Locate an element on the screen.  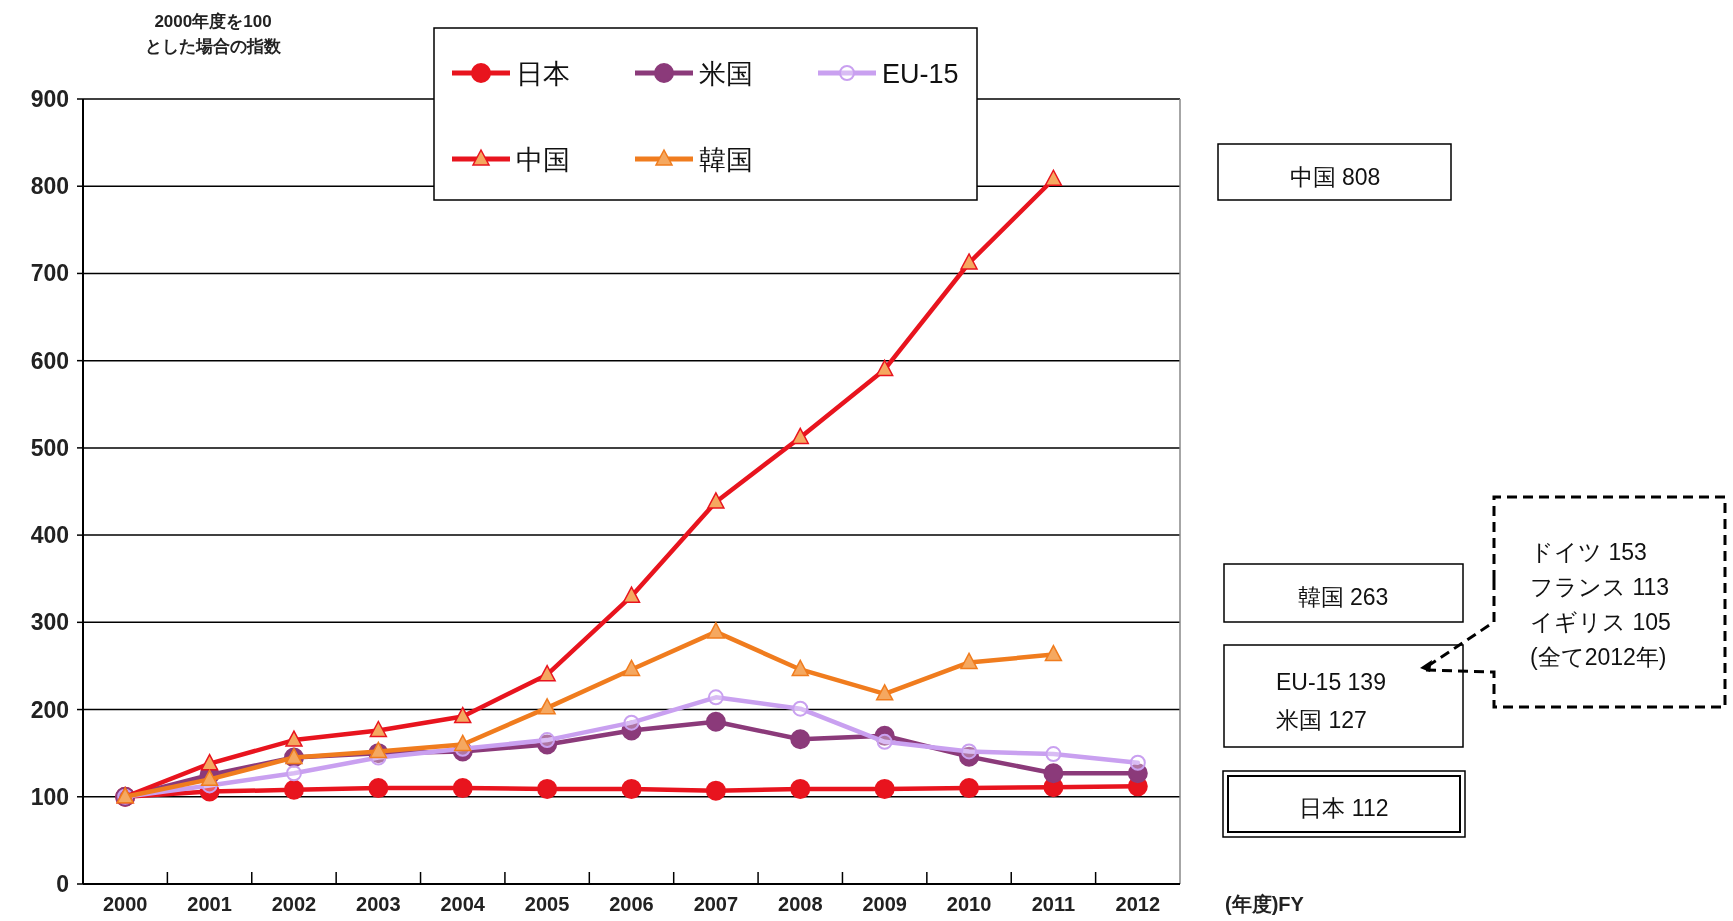
y-axis-title: 2000年度を100 とした場合の指数 is located at coordinates (213, 34).